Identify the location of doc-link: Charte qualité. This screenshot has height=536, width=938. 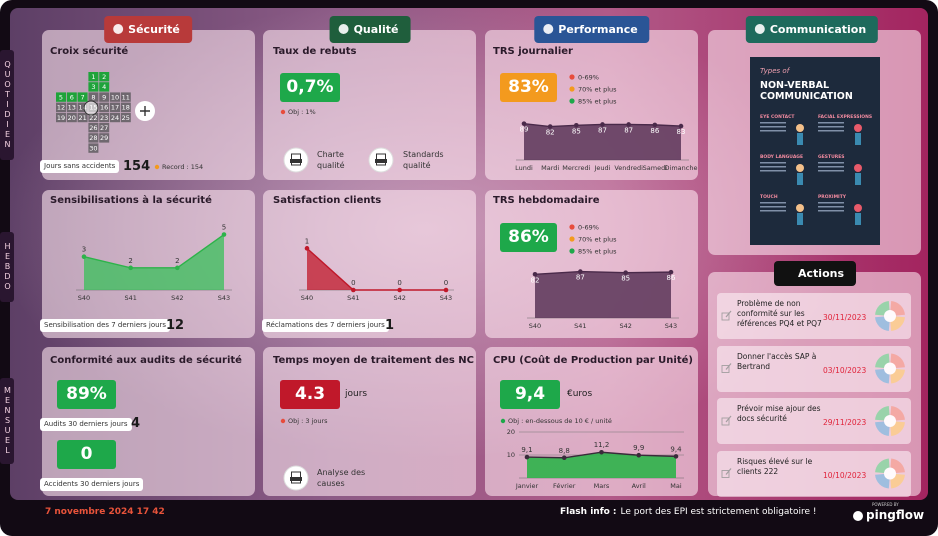
(331, 160).